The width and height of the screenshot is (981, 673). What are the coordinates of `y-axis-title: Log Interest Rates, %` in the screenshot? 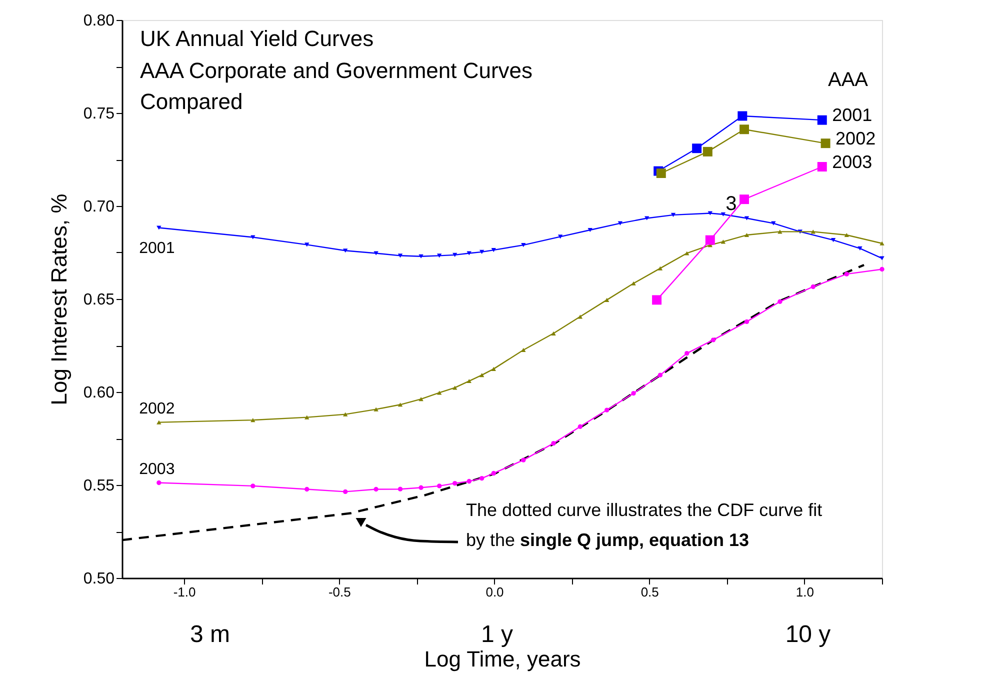 It's located at (59, 300).